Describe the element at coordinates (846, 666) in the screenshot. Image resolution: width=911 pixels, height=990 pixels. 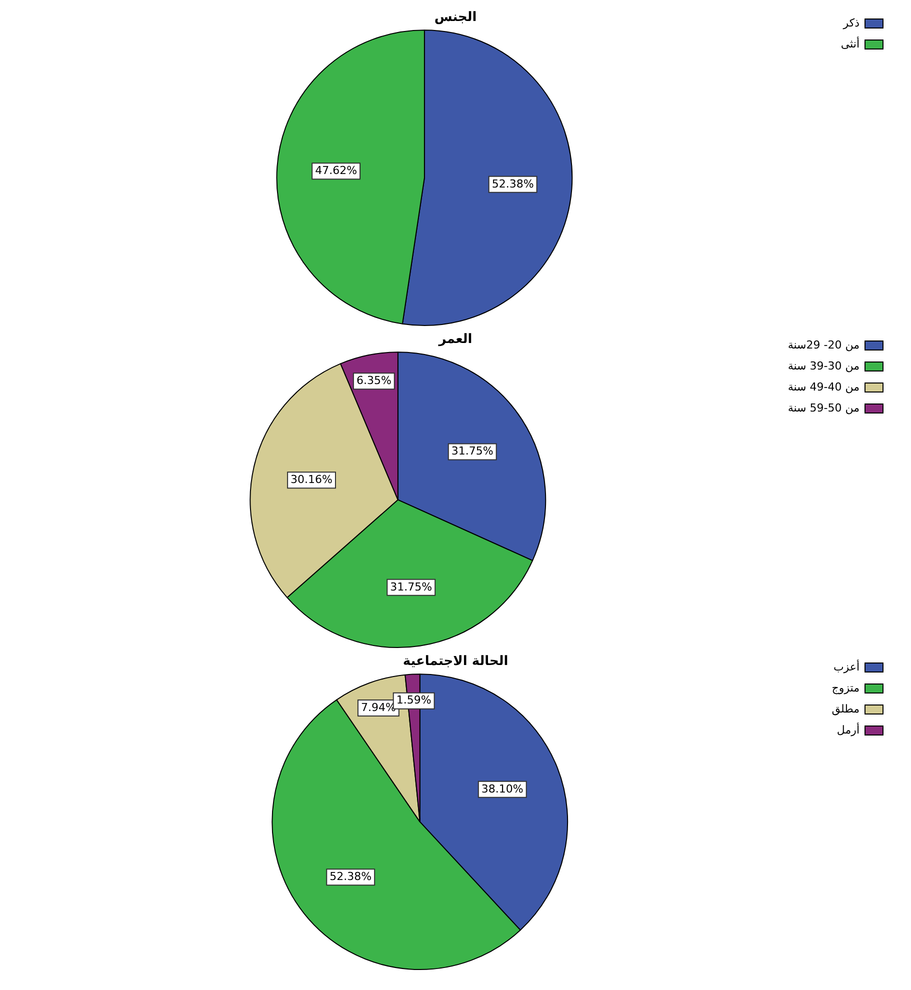
I see `legend-label: أعزب` at that location.